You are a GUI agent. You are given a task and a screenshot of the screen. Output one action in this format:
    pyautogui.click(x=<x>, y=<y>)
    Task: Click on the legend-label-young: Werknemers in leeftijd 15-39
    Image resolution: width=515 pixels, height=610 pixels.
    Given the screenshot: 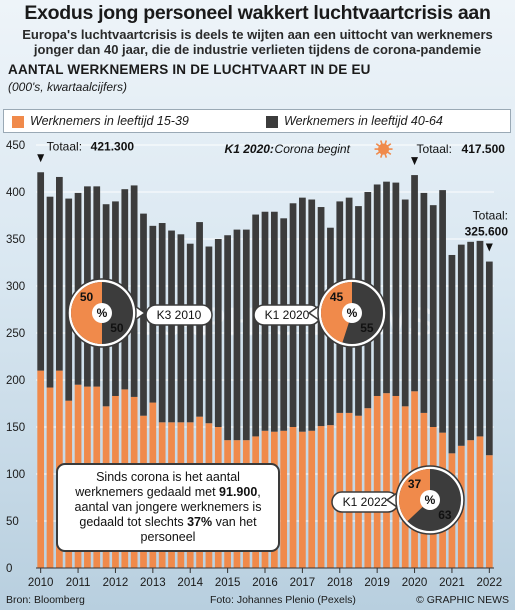 What is the action you would take?
    pyautogui.click(x=109, y=121)
    